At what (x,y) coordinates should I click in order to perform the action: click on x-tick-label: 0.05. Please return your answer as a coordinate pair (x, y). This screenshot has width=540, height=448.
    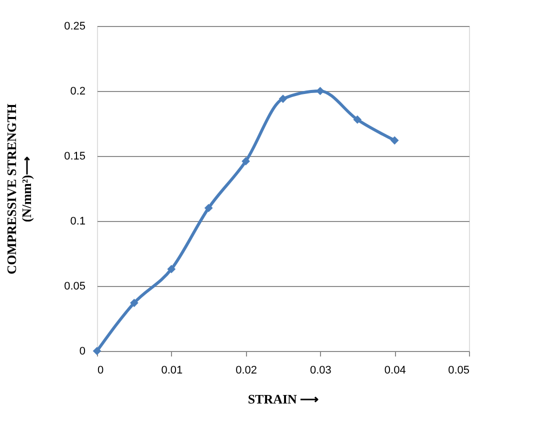
    Looking at the image, I should click on (459, 370).